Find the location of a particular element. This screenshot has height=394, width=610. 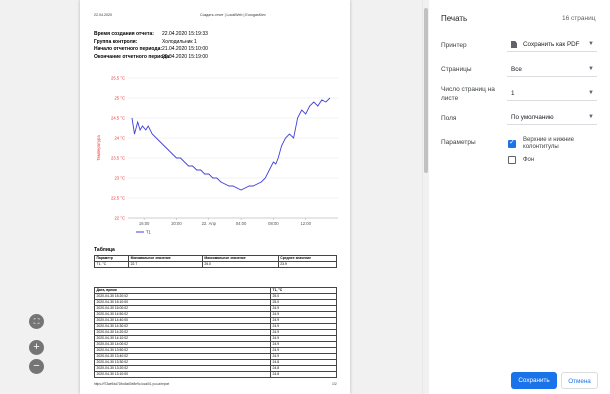

summary-title: Таблица is located at coordinates (104, 250).